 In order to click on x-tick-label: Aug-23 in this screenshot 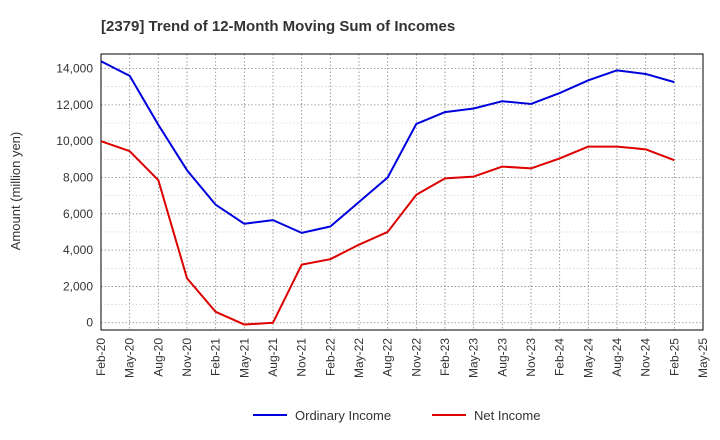, I will do `click(502, 357)`.